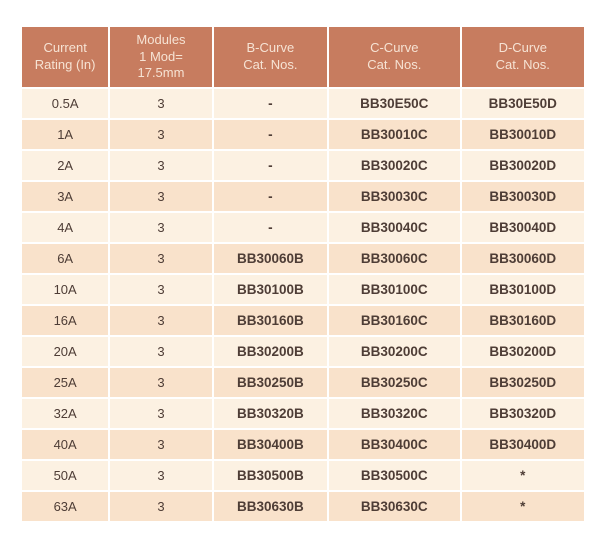  Describe the element at coordinates (522, 134) in the screenshot. I see `cell-d-curve-cat-no: BB30010D` at that location.